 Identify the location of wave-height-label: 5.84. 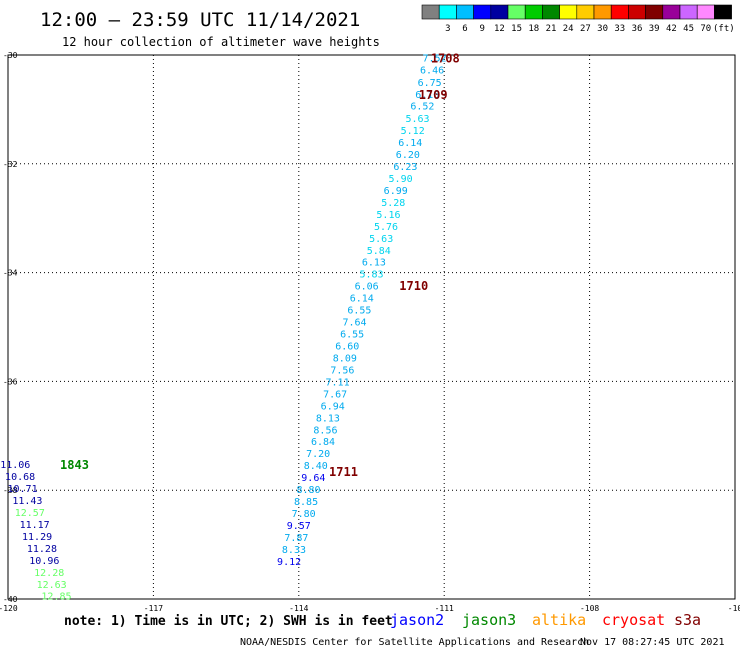
(379, 251).